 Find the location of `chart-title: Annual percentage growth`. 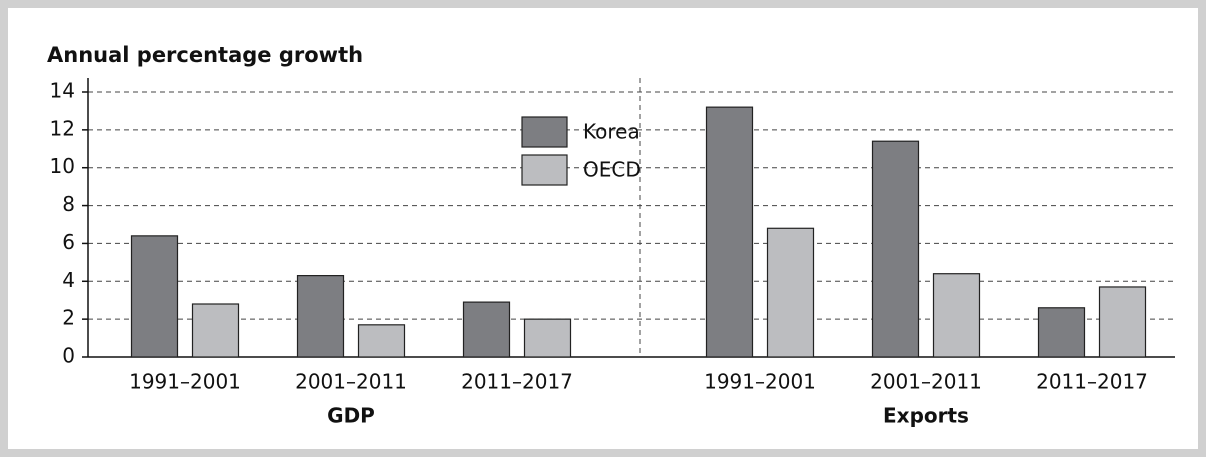

chart-title: Annual percentage growth is located at coordinates (205, 55).